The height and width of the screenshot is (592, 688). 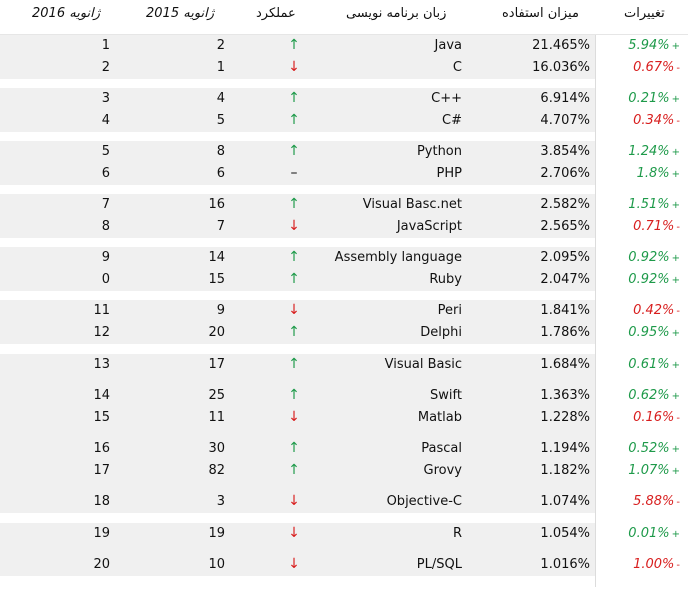 What do you see at coordinates (640, 333) in the screenshot?
I see `change-value: 0.95% +` at bounding box center [640, 333].